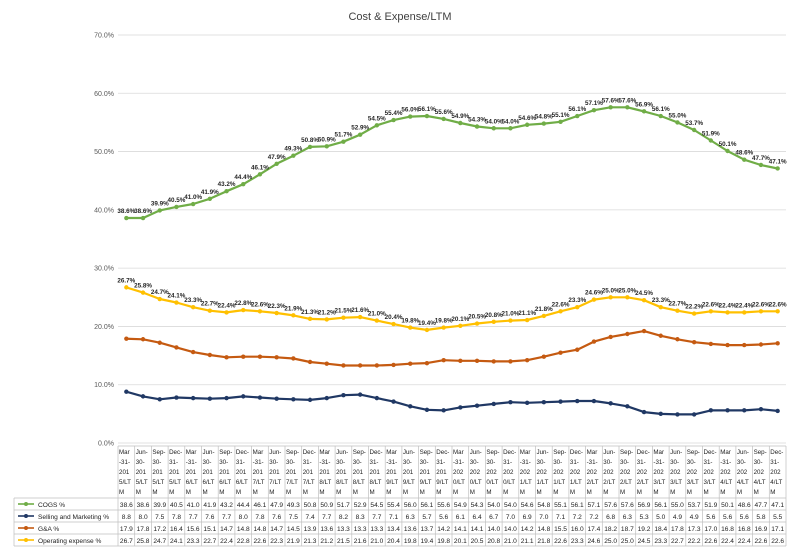 The height and width of the screenshot is (557, 800). Describe the element at coordinates (259, 517) in the screenshot. I see `table-cell: 7.8` at that location.